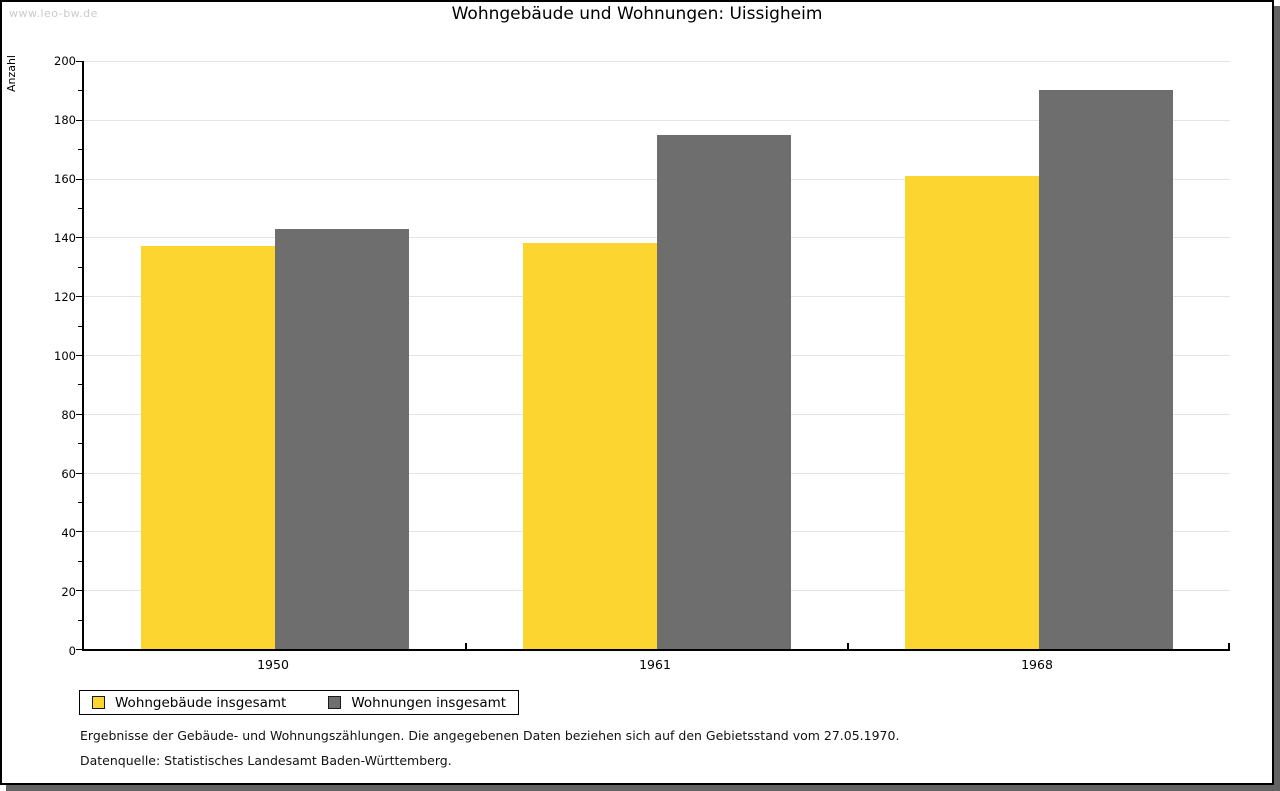 This screenshot has height=791, width=1280. What do you see at coordinates (724, 391) in the screenshot?
I see `bar-wohnungen-1961` at bounding box center [724, 391].